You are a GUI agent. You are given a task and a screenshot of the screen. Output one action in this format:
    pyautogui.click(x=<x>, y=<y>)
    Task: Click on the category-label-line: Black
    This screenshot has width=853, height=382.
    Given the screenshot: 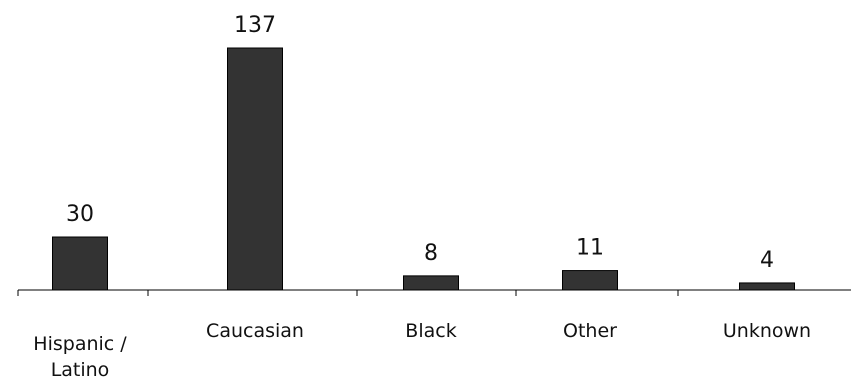 What is the action you would take?
    pyautogui.click(x=430, y=331)
    